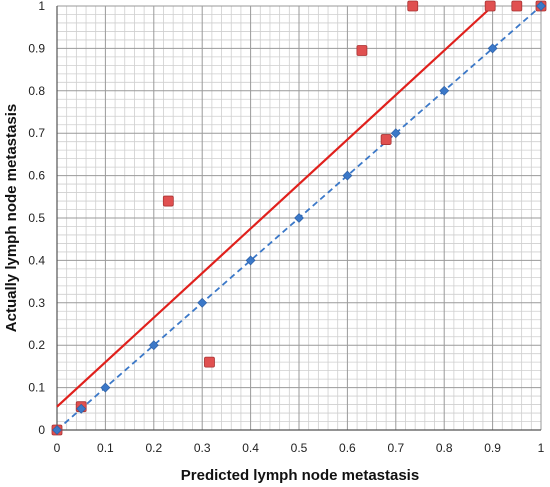  I want to click on y-tick-label: 0.5, so click(36, 218).